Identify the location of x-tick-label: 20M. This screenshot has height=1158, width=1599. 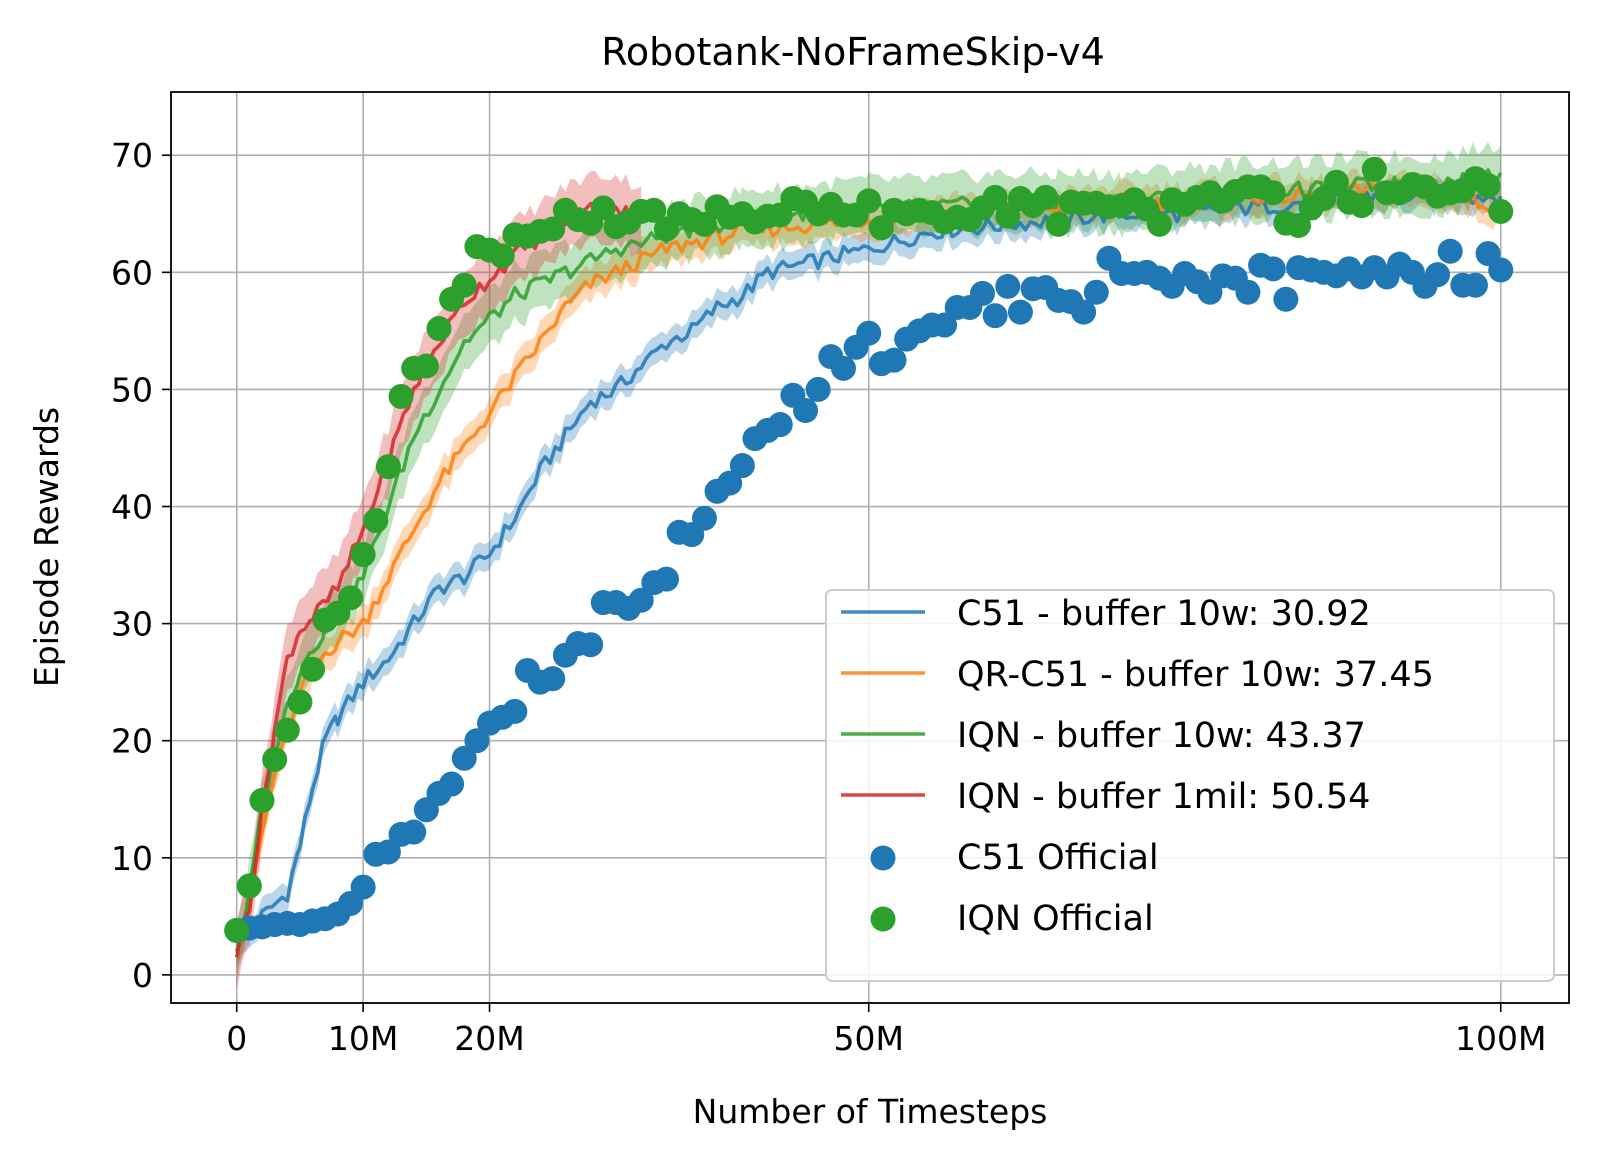
(489, 1038).